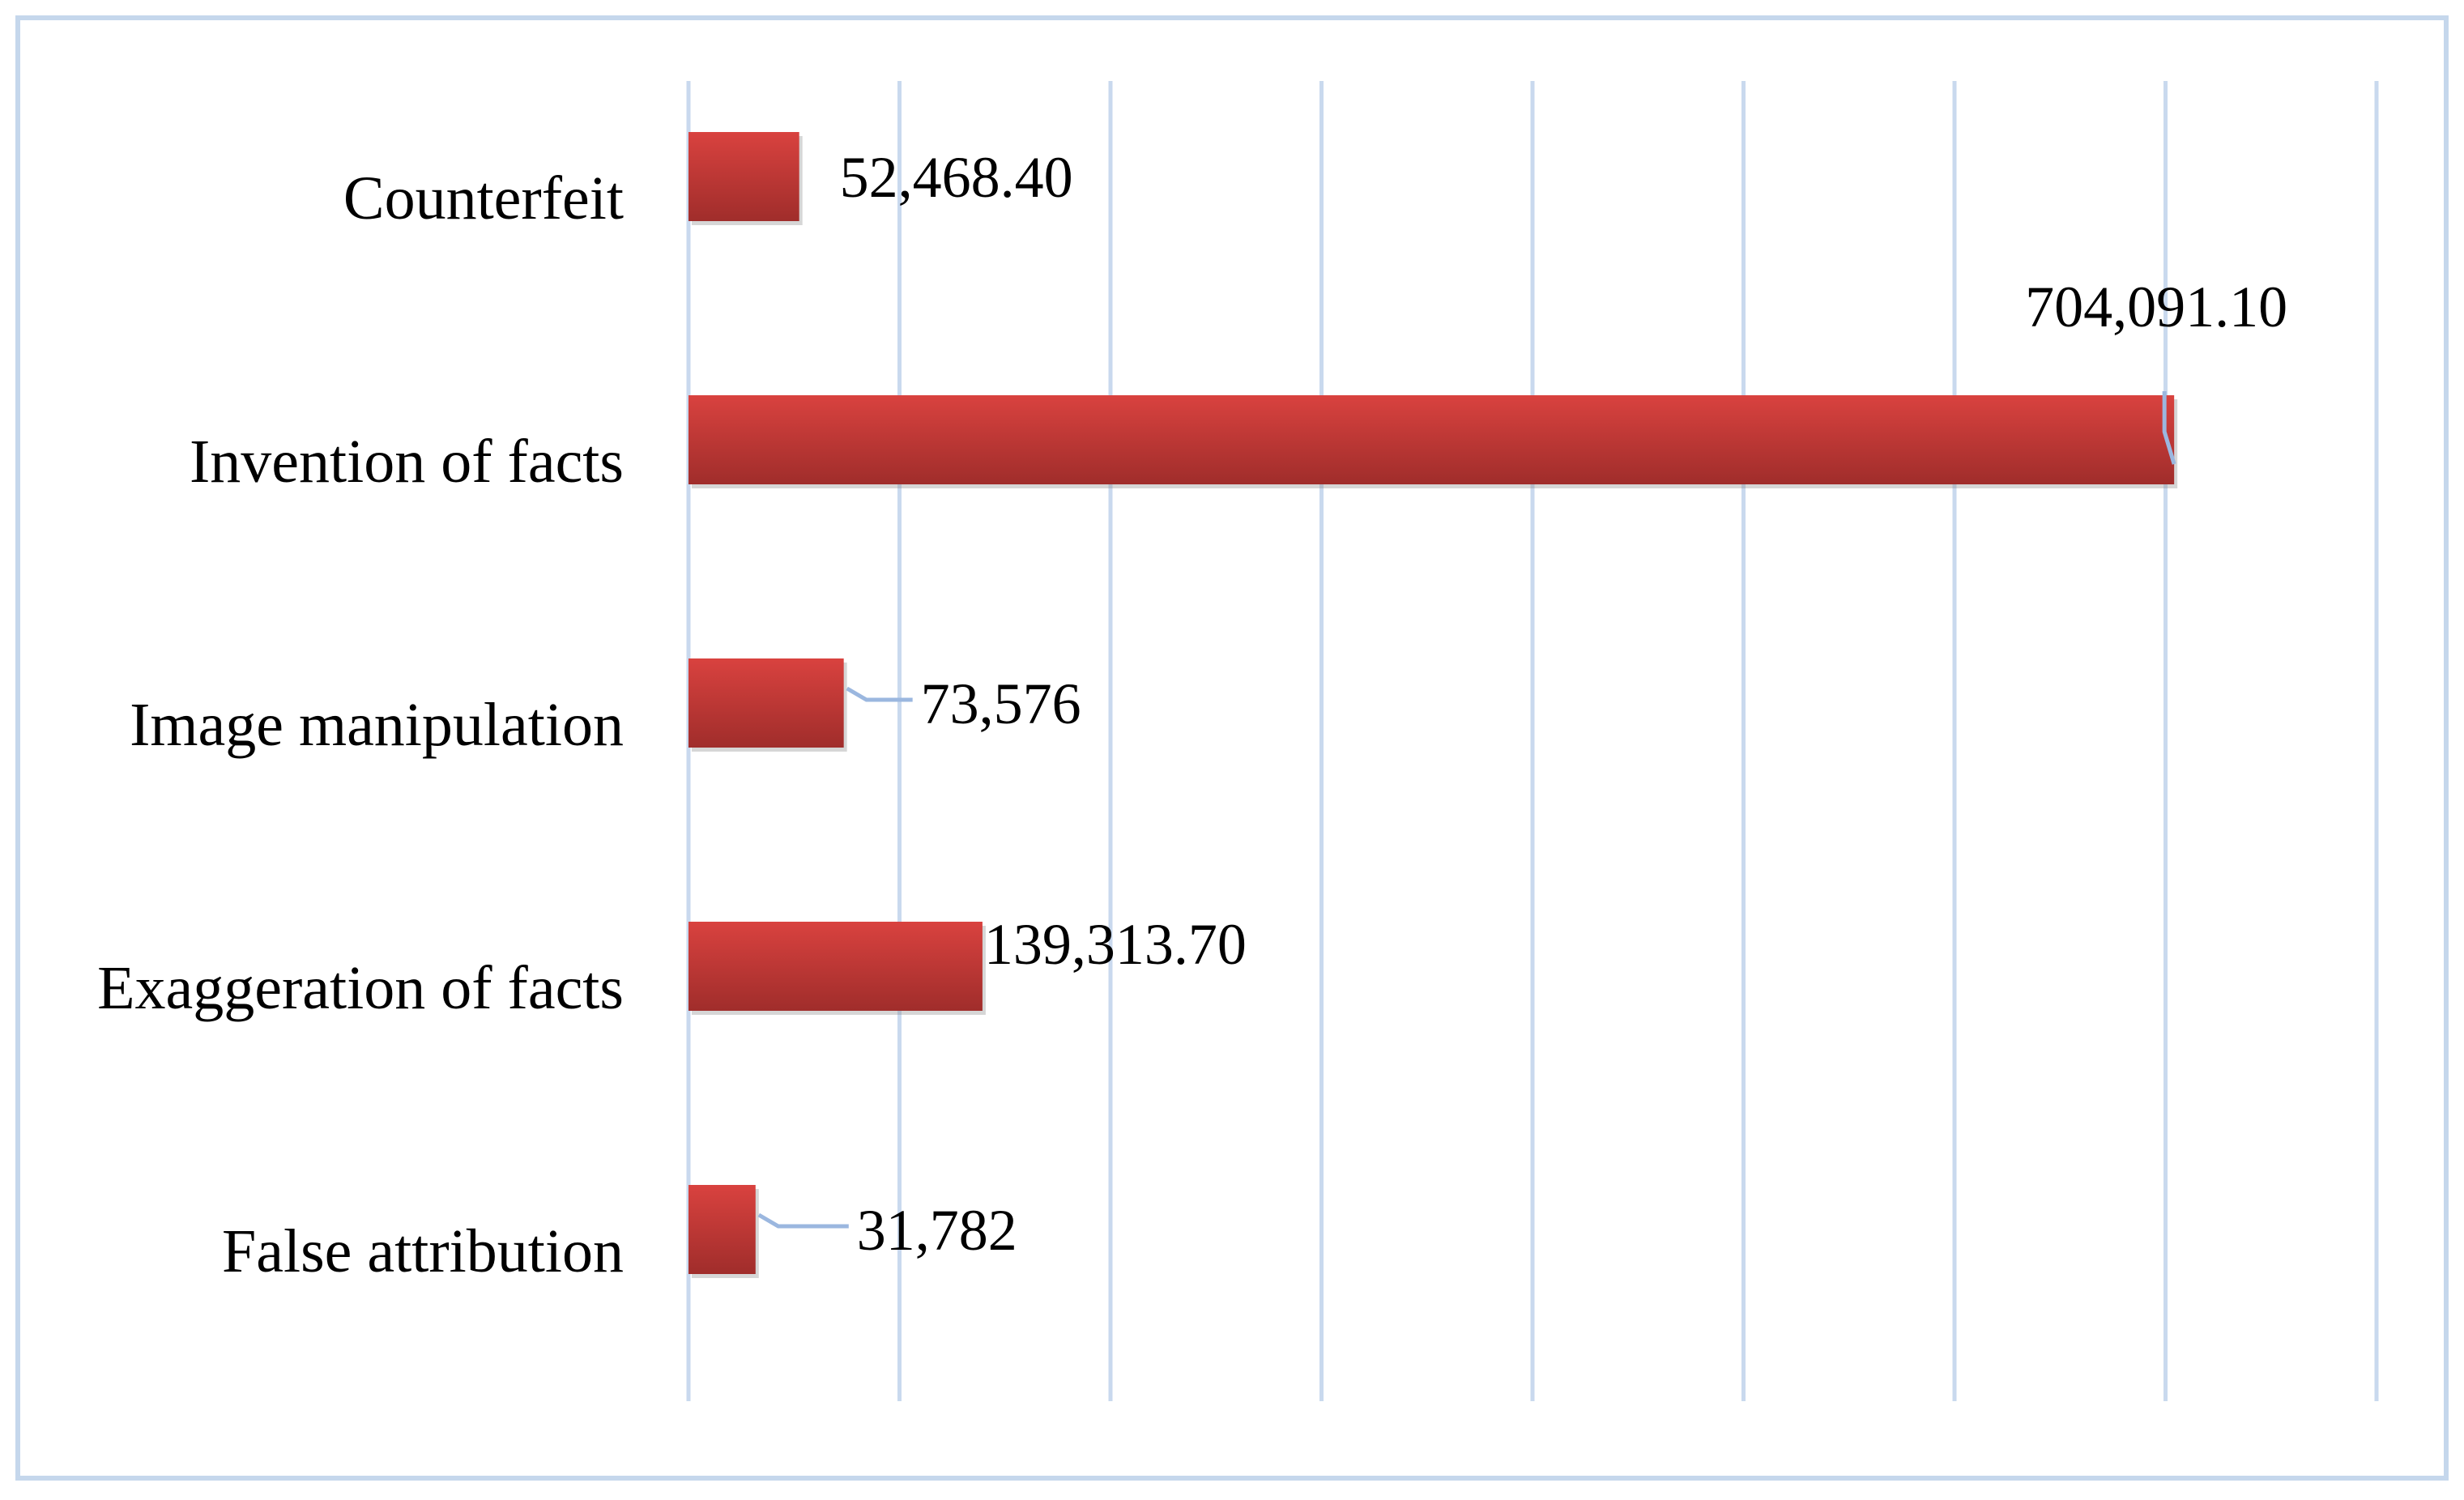  What do you see at coordinates (1431, 439) in the screenshot?
I see `bar-invention-of-facts` at bounding box center [1431, 439].